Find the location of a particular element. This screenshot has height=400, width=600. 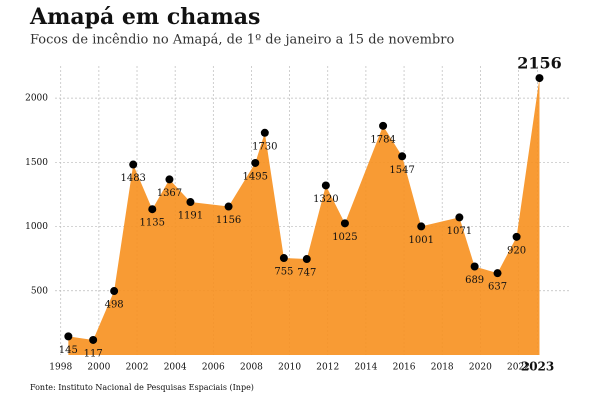

data-label: 755 is located at coordinates (283, 272).